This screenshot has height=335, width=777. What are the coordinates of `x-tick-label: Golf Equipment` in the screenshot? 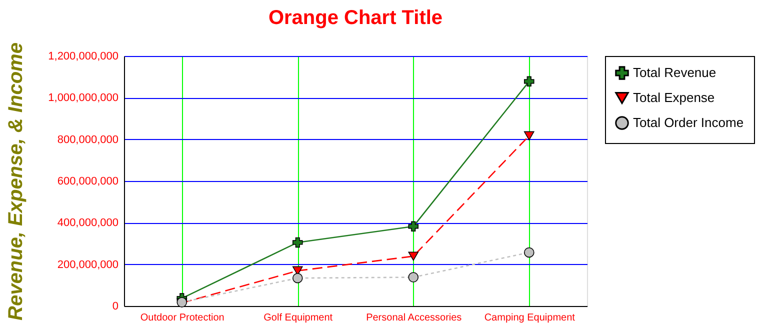 It's located at (298, 318).